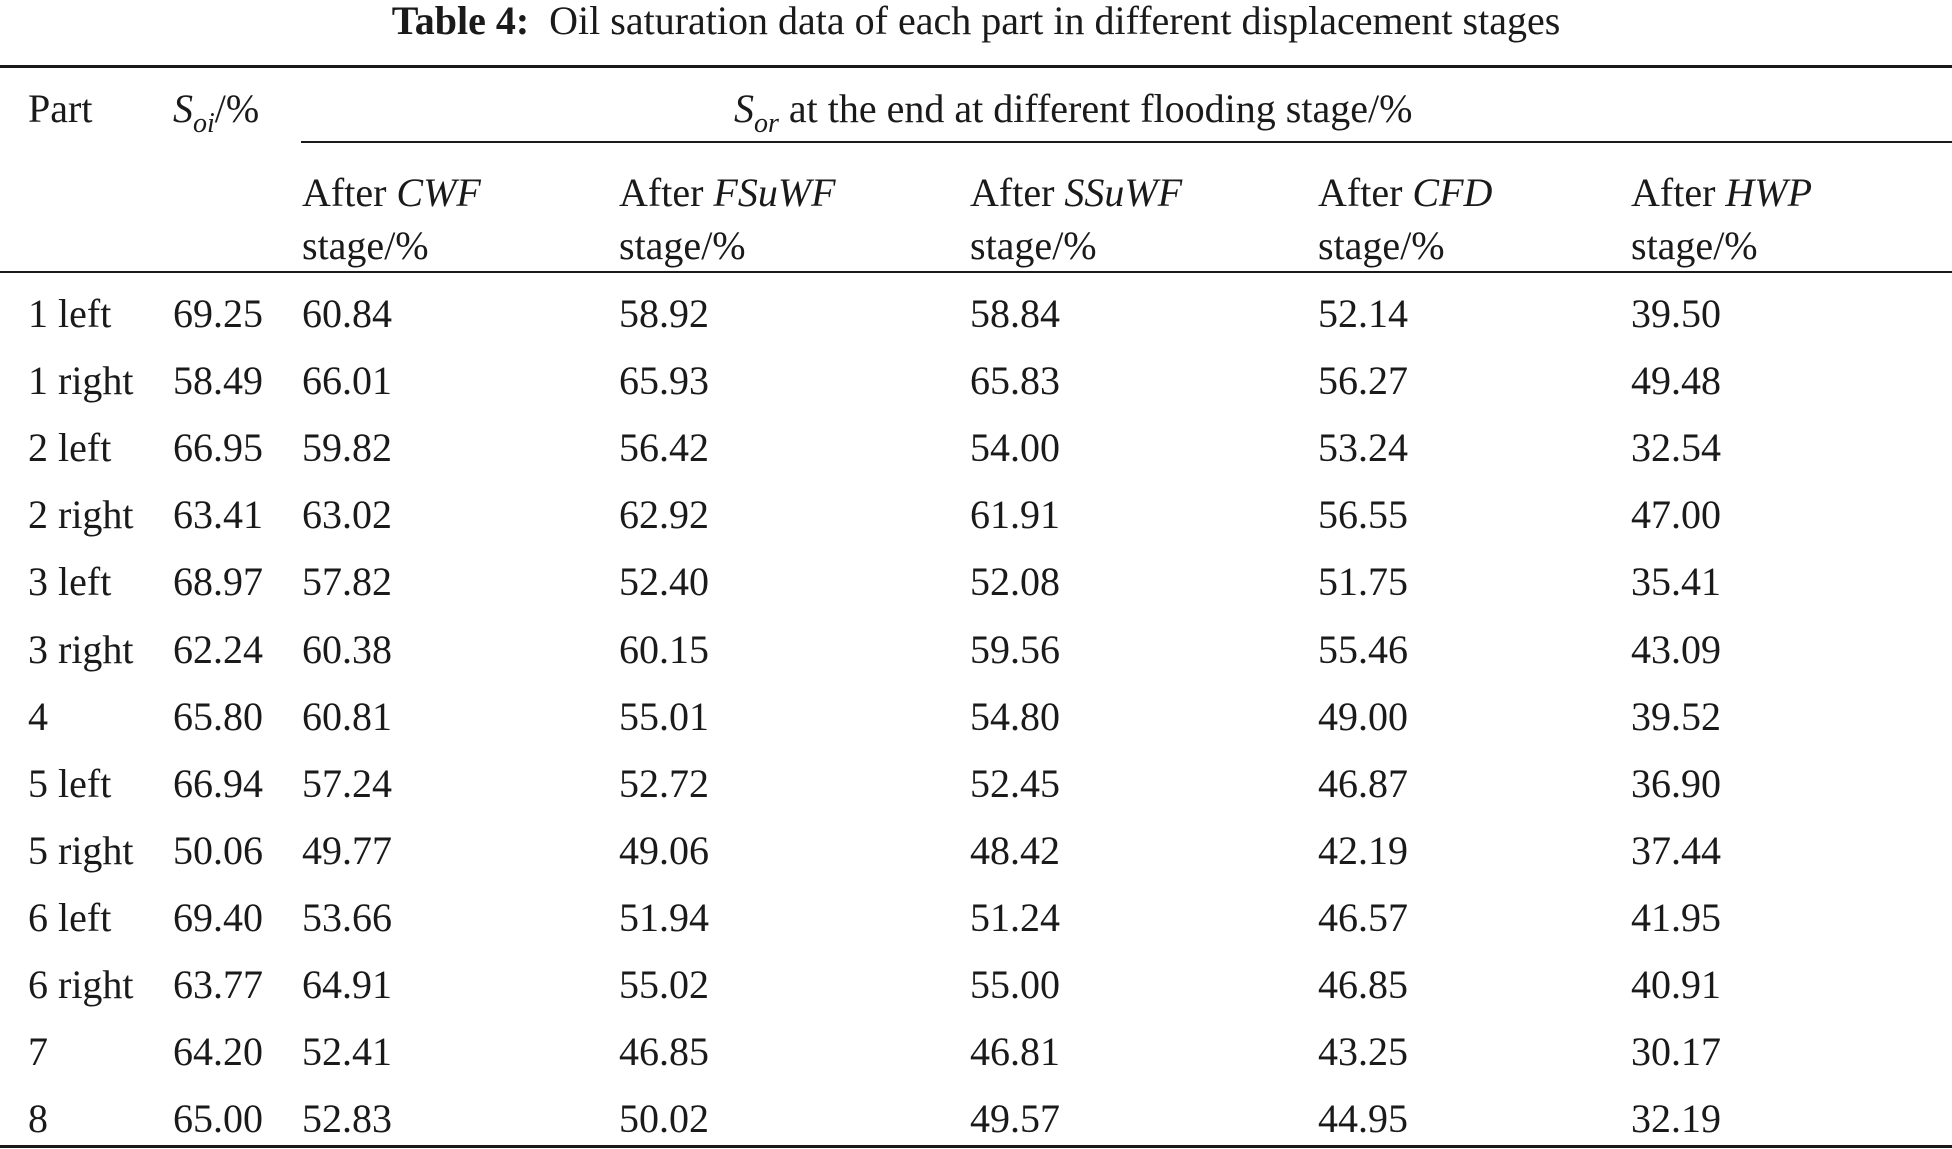 Image resolution: width=1952 pixels, height=1149 pixels. What do you see at coordinates (1015, 984) in the screenshot?
I see `cell-sor: 55.00` at bounding box center [1015, 984].